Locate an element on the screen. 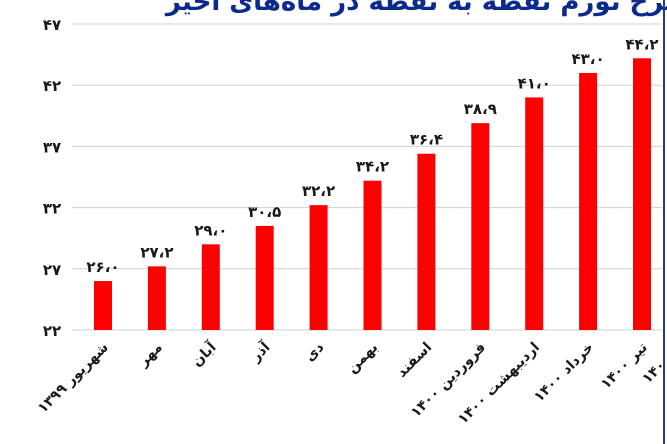 The width and height of the screenshot is (667, 444). data-label: ۳۰،۵ is located at coordinates (264, 212).